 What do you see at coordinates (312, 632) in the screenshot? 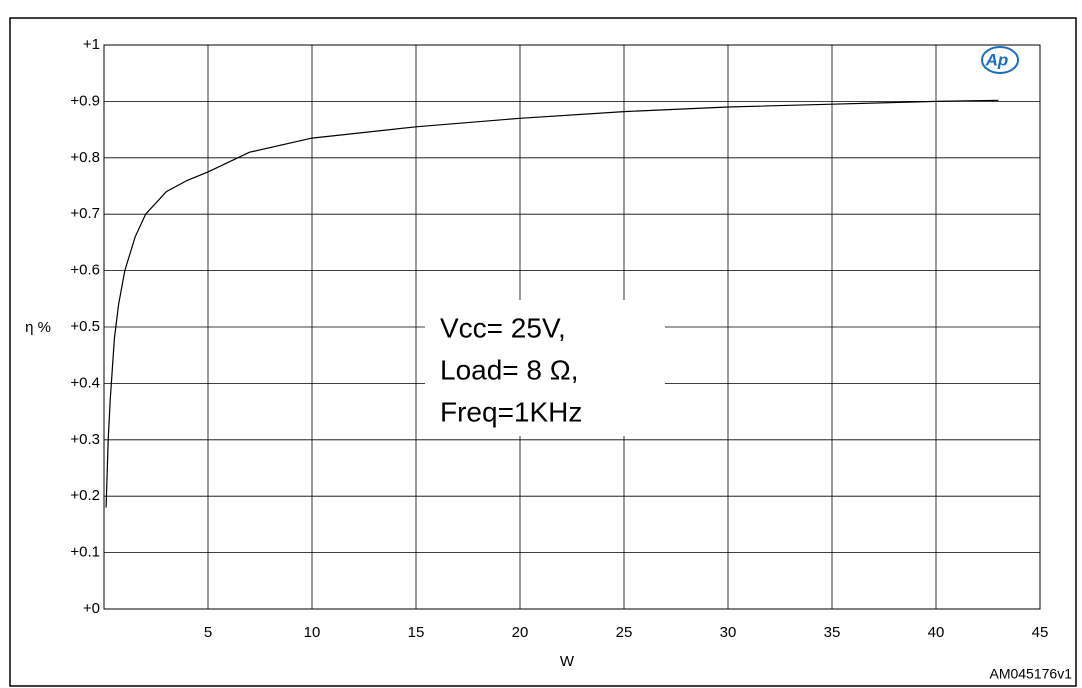
I see `x-tick-label: 10` at bounding box center [312, 632].